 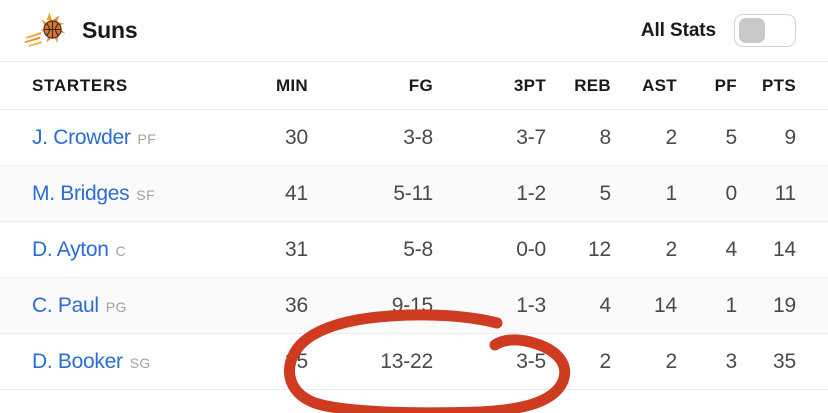 I want to click on stat-ast: 14, so click(x=665, y=305).